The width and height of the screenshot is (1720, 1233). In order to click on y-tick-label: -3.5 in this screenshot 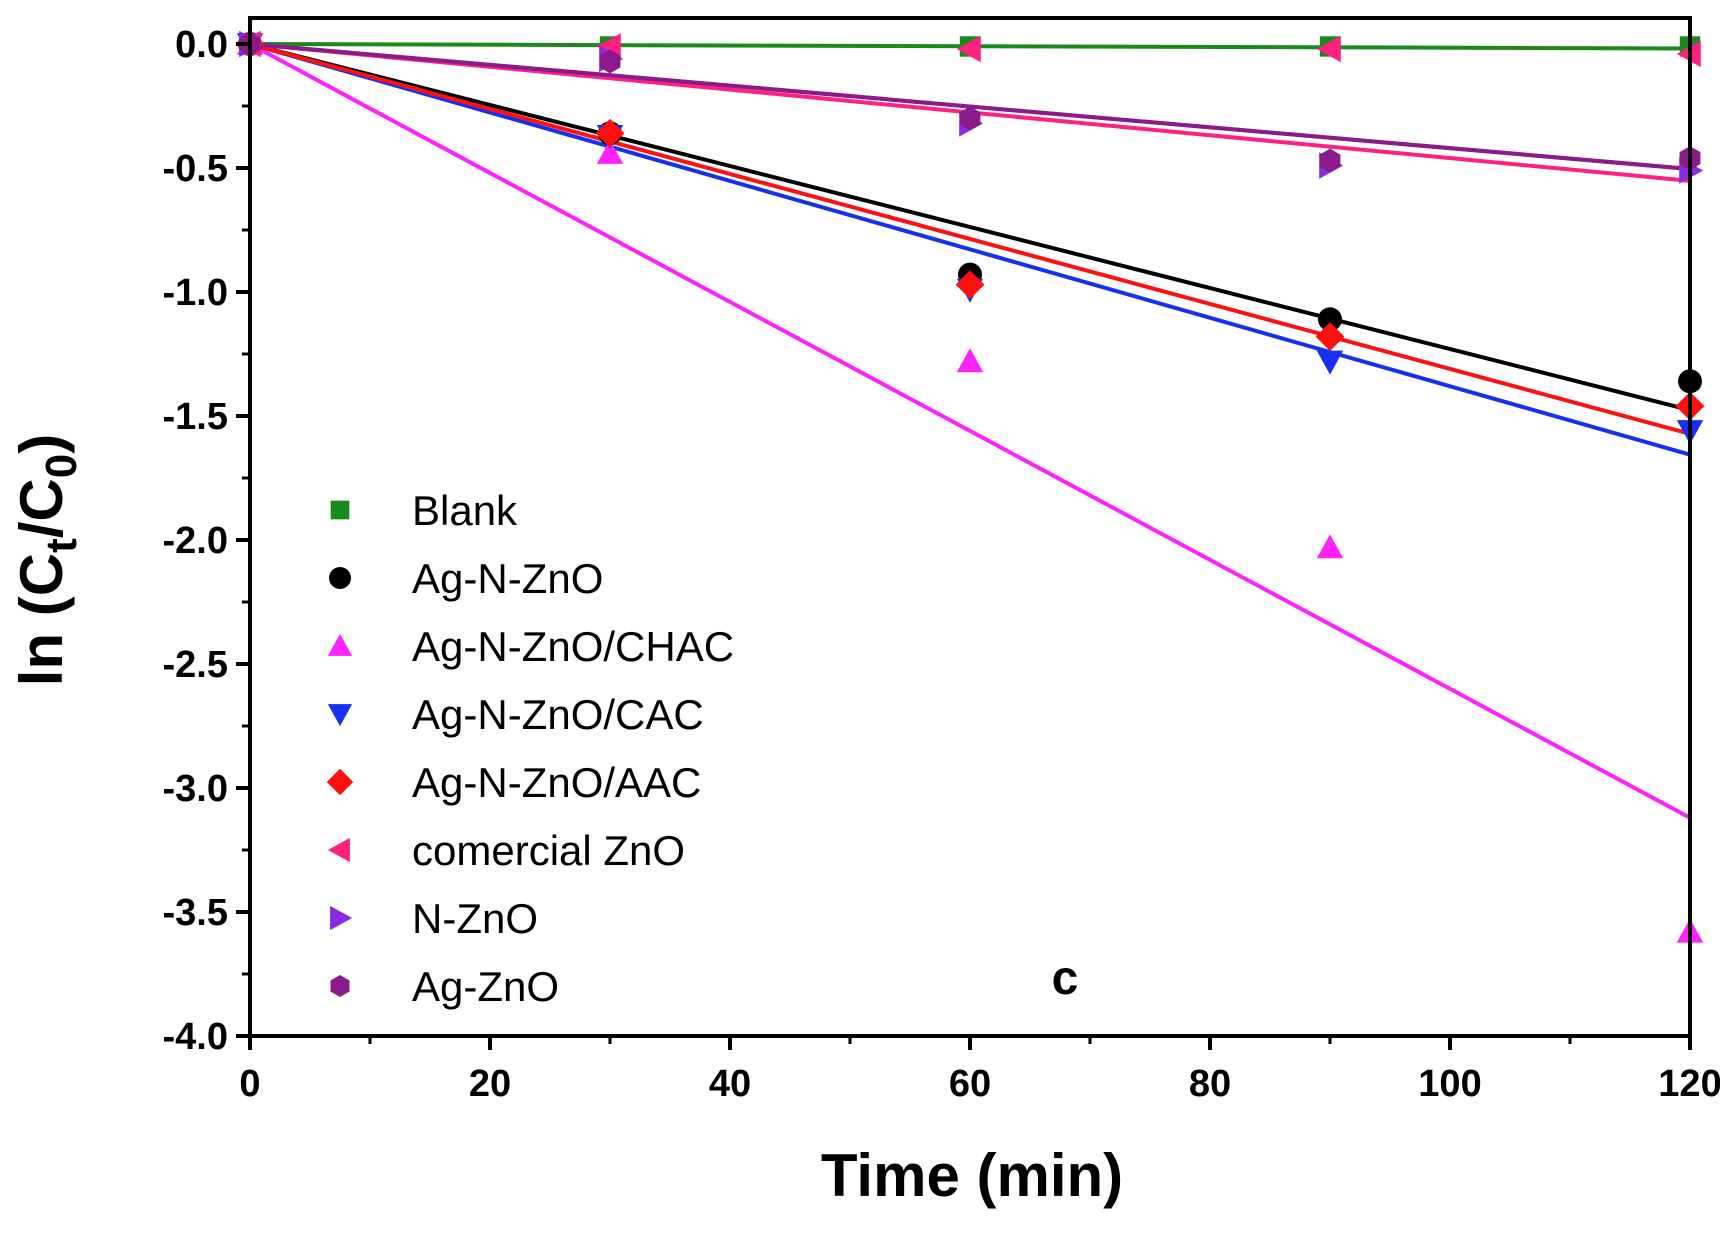, I will do `click(195, 913)`.